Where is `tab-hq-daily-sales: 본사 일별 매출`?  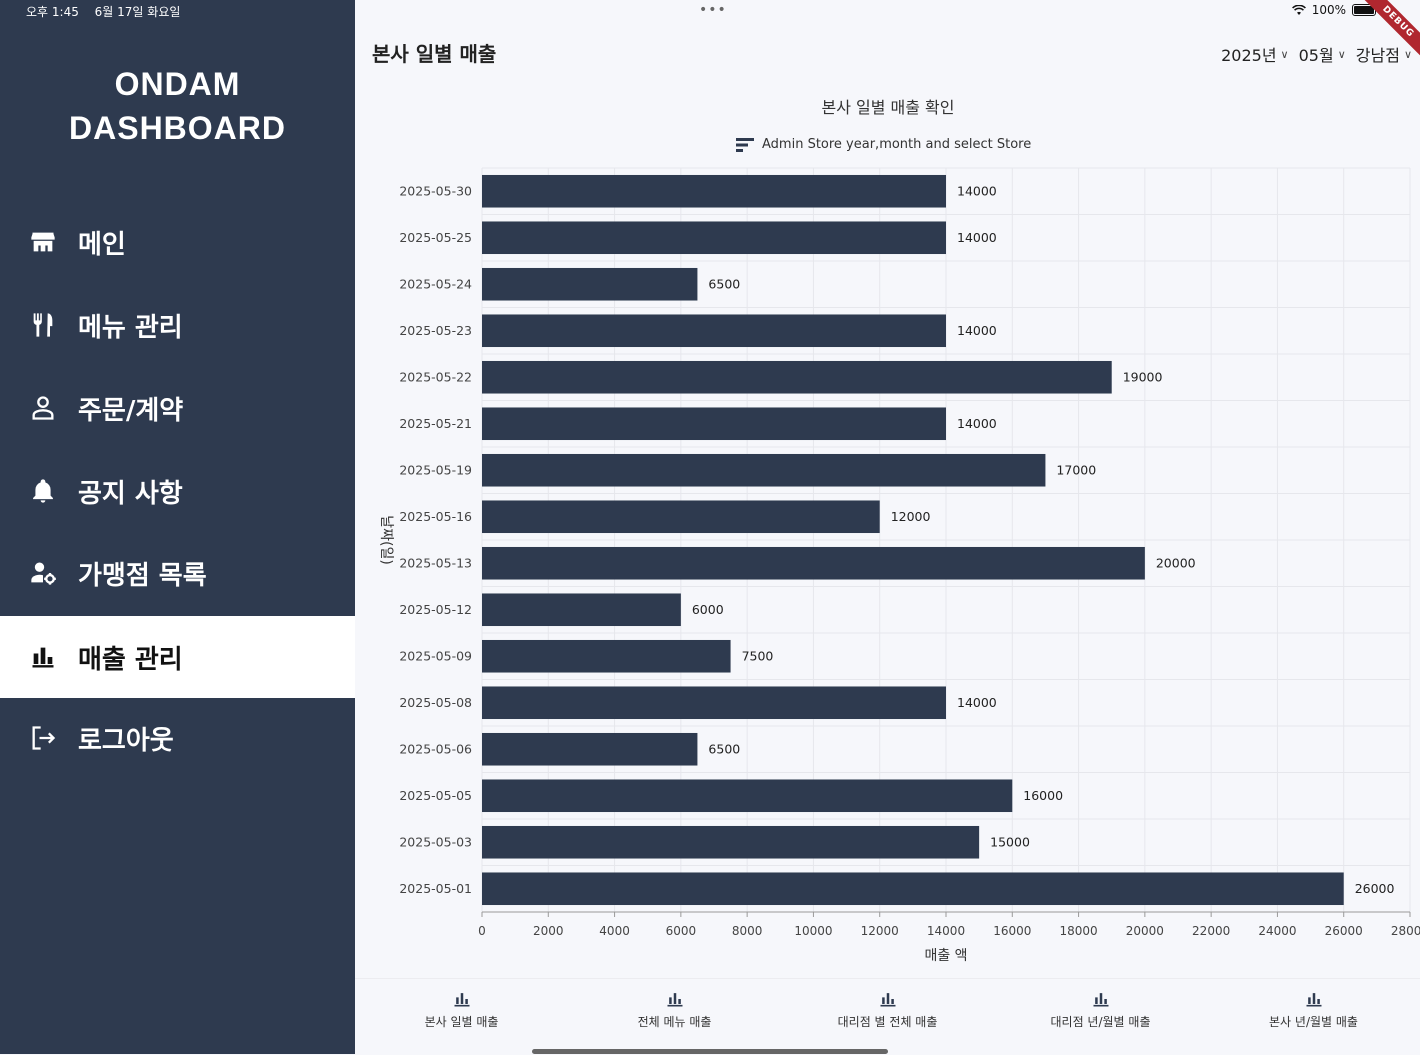
tab-hq-daily-sales: 본사 일별 매출 is located at coordinates (461, 1017).